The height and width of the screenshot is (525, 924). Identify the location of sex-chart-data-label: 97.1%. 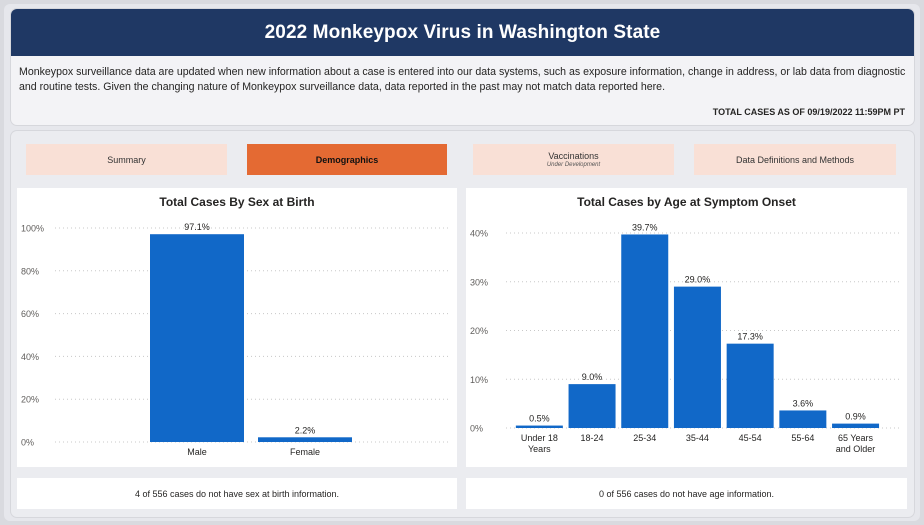
(197, 227).